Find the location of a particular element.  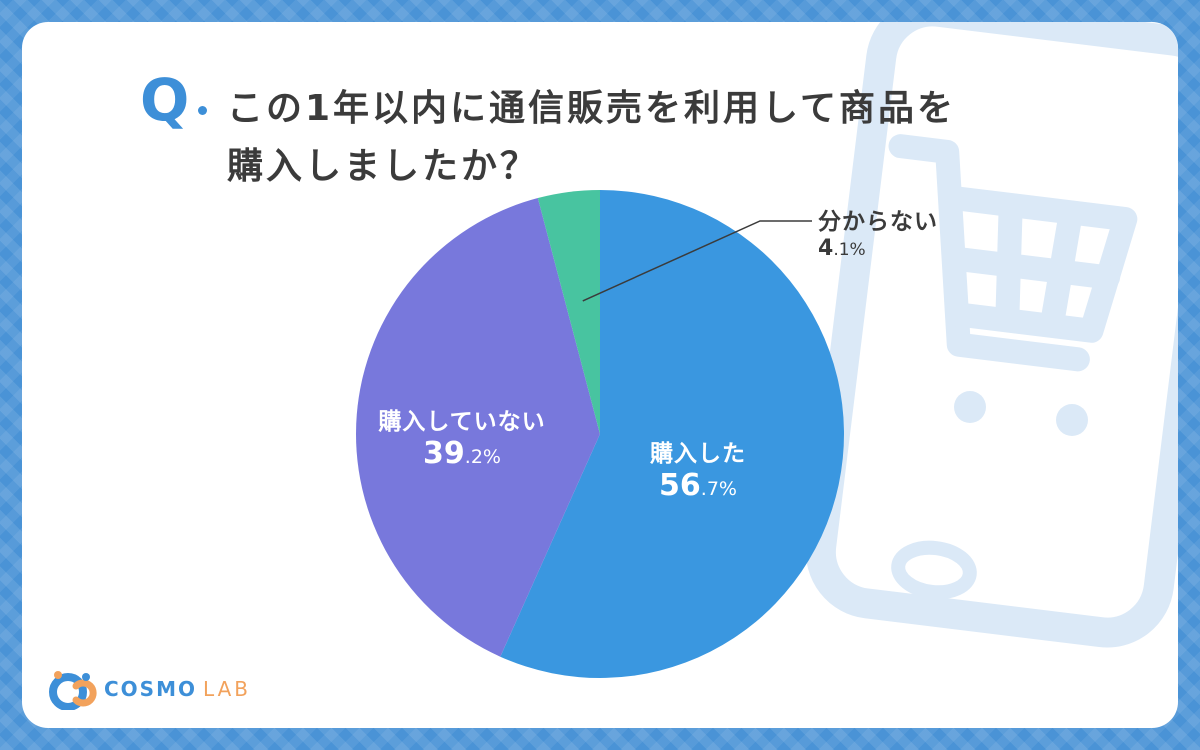

question-mark-q: Q is located at coordinates (165, 100).